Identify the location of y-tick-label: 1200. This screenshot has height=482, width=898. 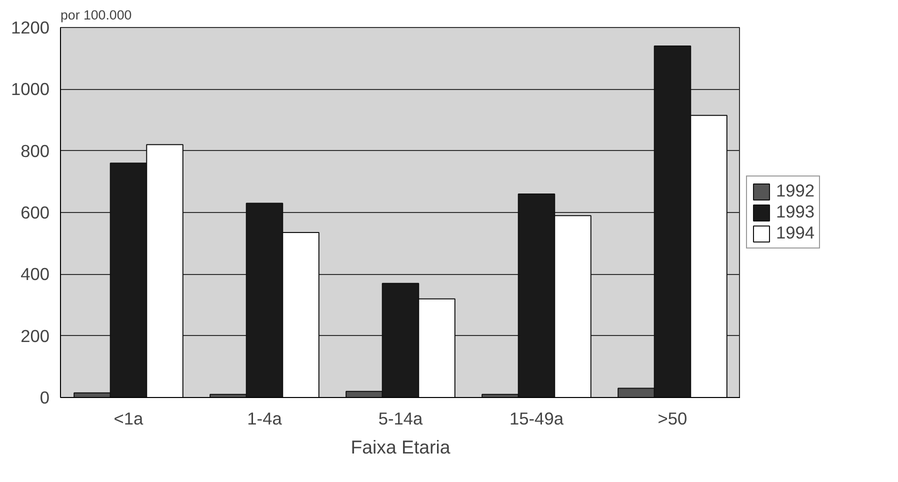
(30, 28).